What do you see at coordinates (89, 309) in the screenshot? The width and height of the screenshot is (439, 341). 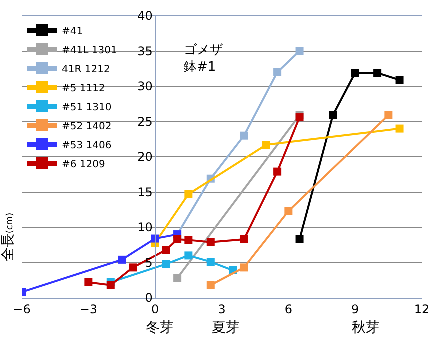 I see `x-tick-label: −3` at bounding box center [89, 309].